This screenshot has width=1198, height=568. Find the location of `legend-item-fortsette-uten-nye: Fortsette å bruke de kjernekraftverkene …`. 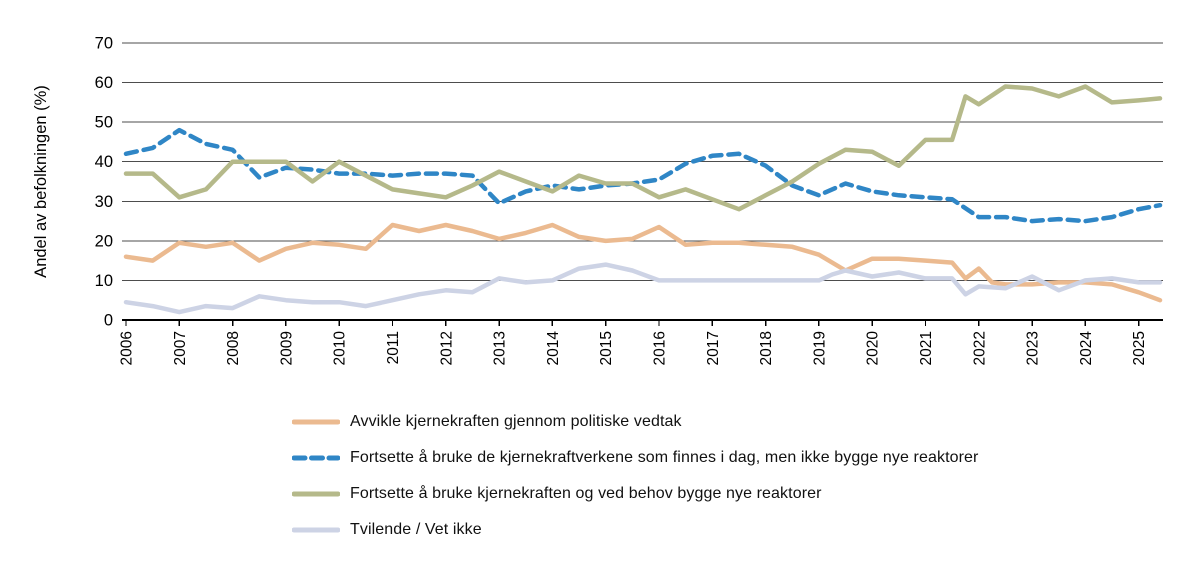

legend-item-fortsette-uten-nye: Fortsette å bruke de kjernekraftverkene … is located at coordinates (635, 458).